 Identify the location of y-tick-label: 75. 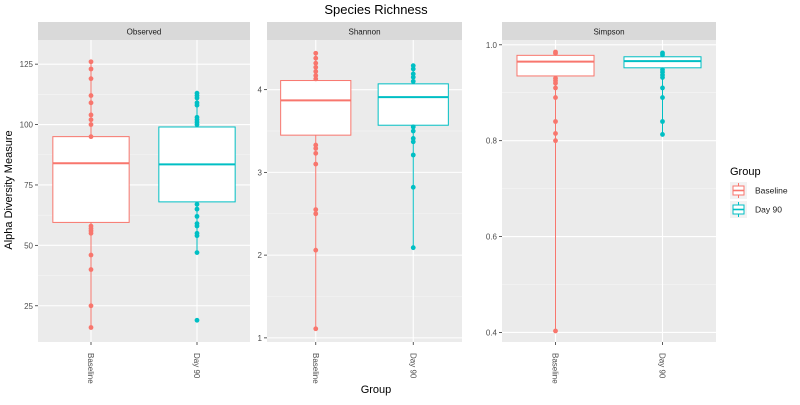
(28, 185).